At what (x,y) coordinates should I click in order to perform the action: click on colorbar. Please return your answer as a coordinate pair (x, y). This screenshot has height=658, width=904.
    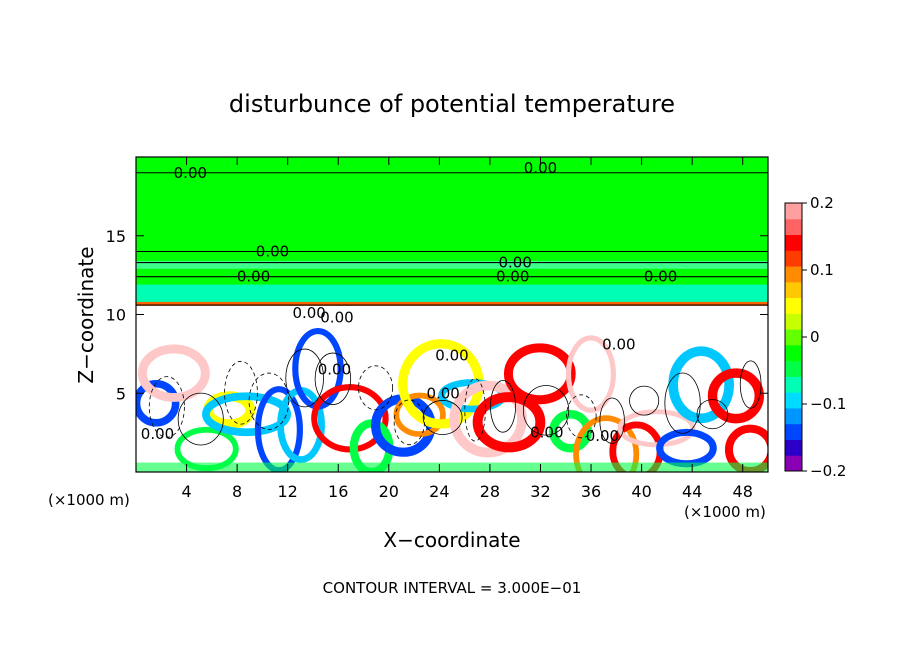
    Looking at the image, I should click on (793, 337).